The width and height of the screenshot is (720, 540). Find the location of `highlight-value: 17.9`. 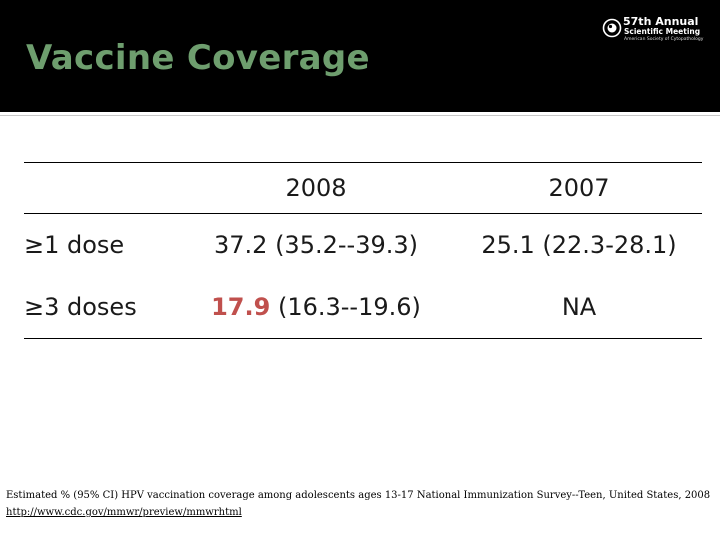

highlight-value: 17.9 is located at coordinates (241, 307).